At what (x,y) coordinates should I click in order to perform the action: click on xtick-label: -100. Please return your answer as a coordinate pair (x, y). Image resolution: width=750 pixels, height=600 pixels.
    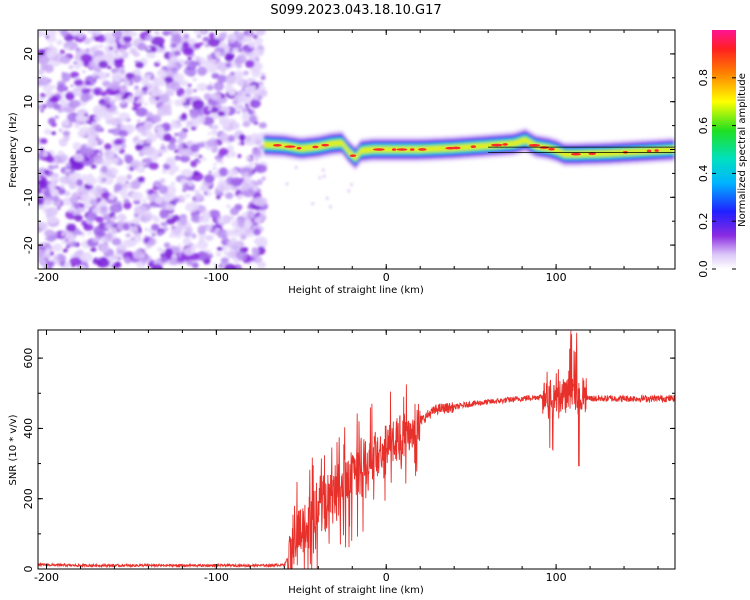
    Looking at the image, I should click on (216, 277).